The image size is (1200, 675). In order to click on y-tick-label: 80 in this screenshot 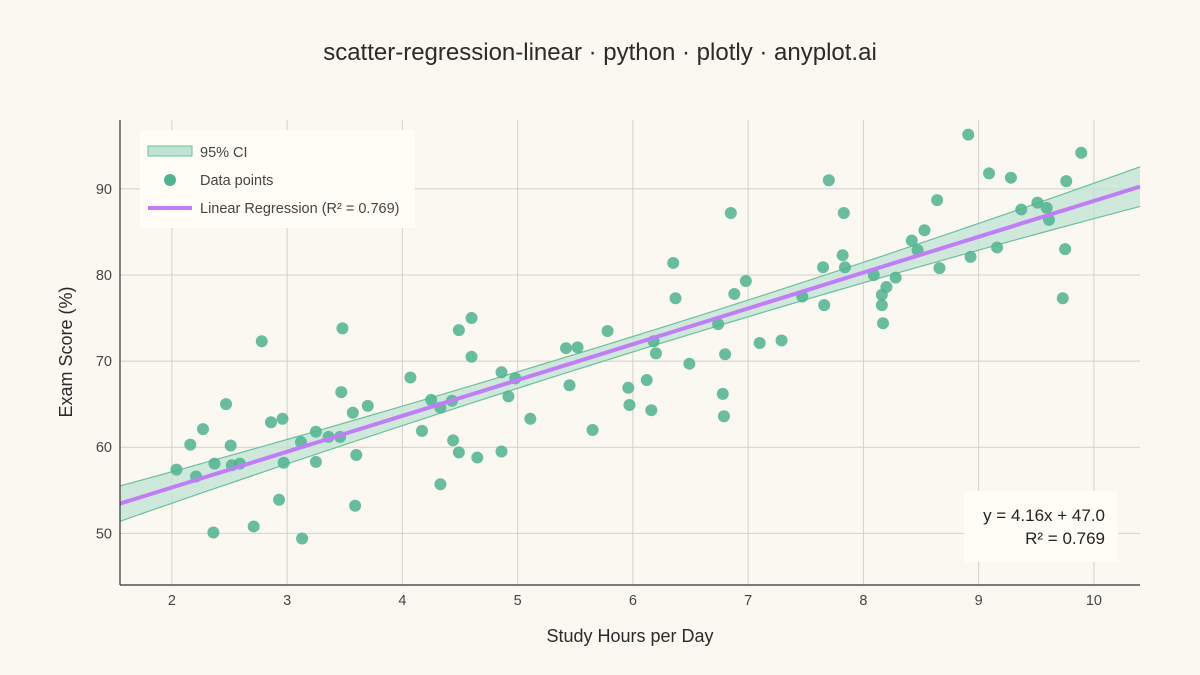, I will do `click(104, 276)`.